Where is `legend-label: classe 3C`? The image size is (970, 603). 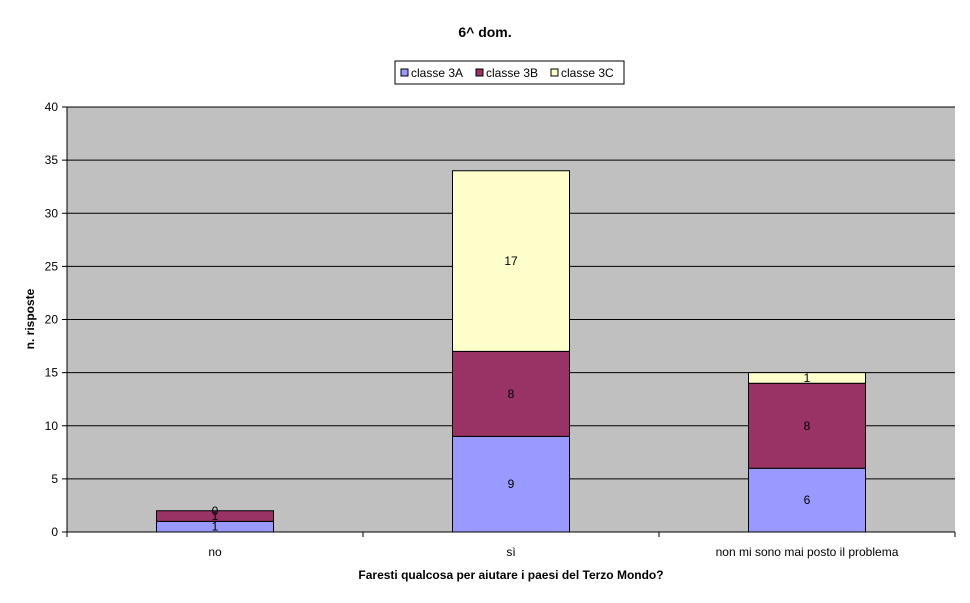
legend-label: classe 3C is located at coordinates (587, 73).